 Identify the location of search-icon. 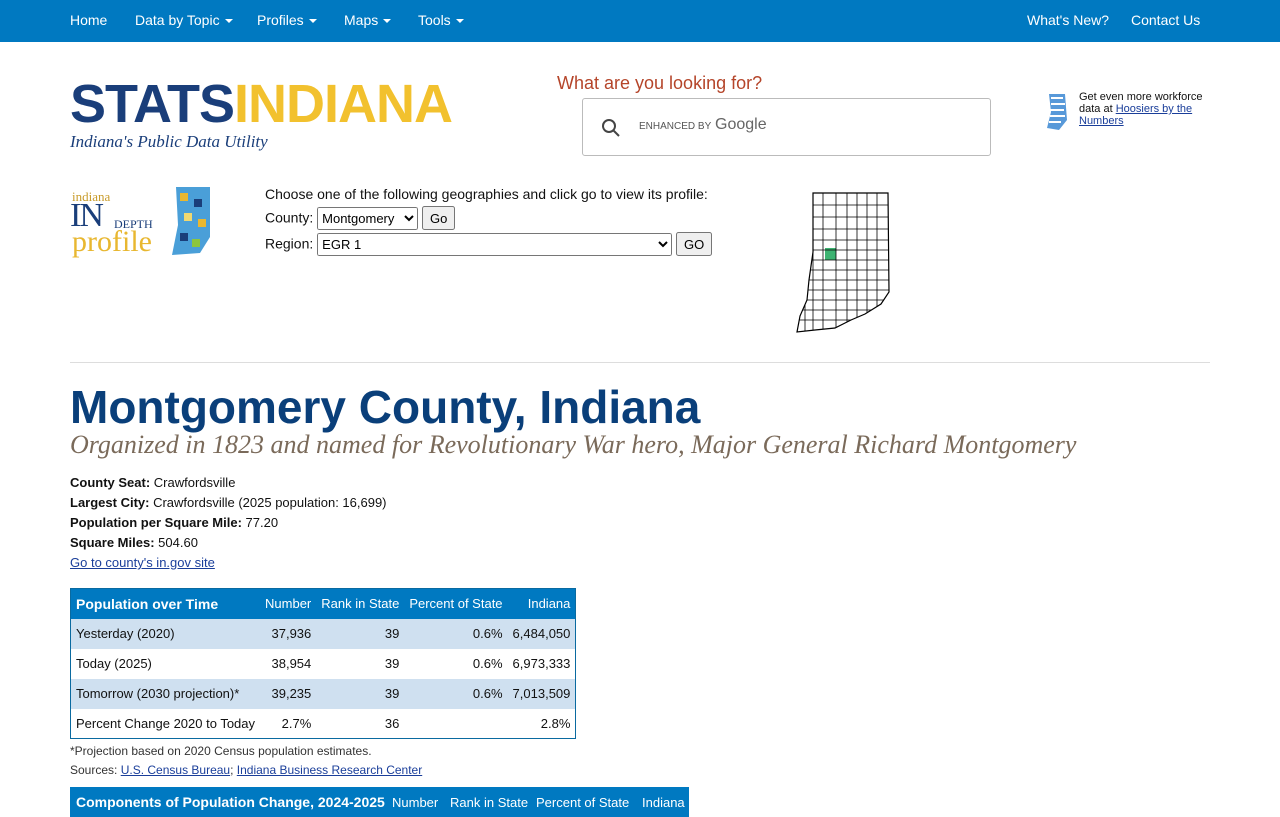
(611, 128).